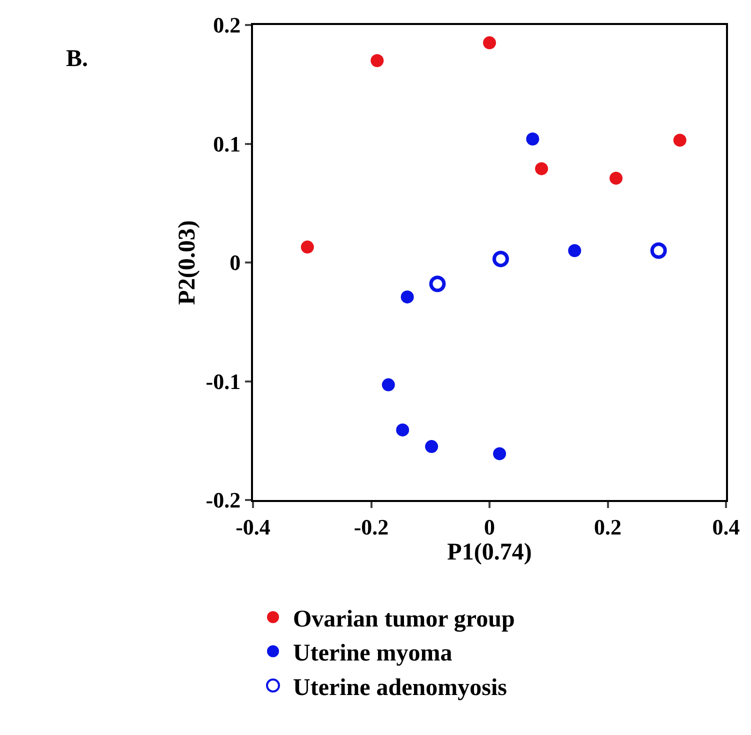 Image resolution: width=751 pixels, height=735 pixels. Describe the element at coordinates (227, 25) in the screenshot. I see `y-tick-label: 0.2` at that location.